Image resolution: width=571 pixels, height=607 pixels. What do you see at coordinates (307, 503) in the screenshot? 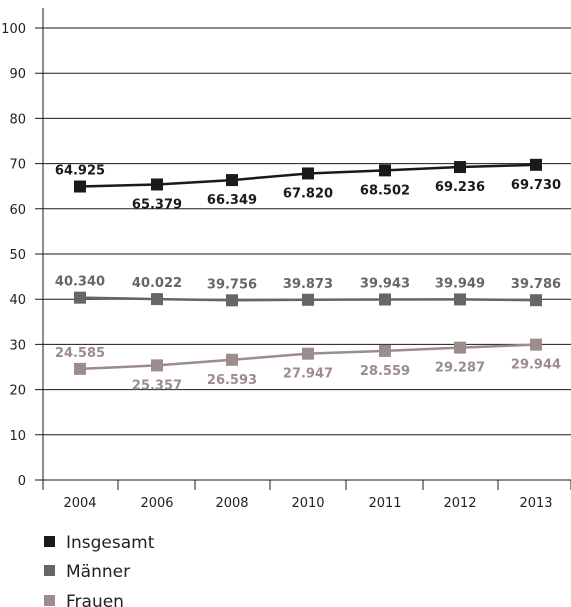
I see `x-tick-label: 2010` at bounding box center [307, 503].